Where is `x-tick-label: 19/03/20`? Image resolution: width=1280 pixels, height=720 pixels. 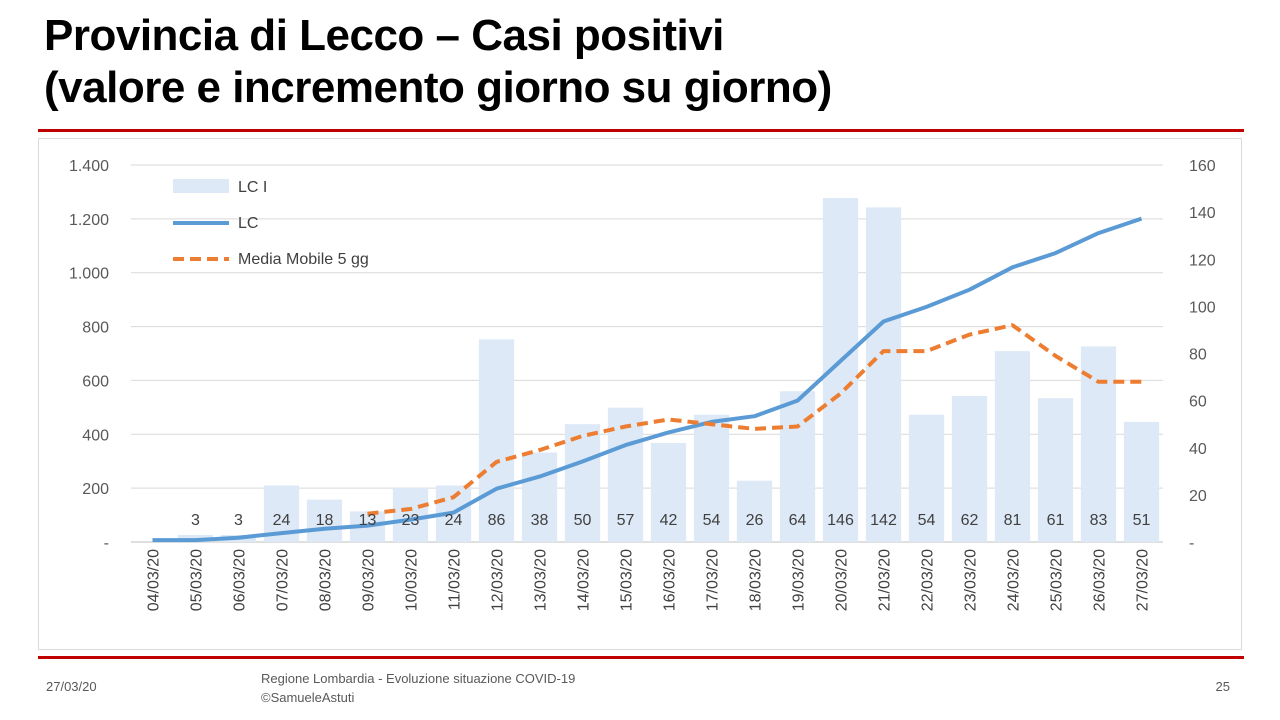 x-tick-label: 19/03/20 is located at coordinates (799, 580).